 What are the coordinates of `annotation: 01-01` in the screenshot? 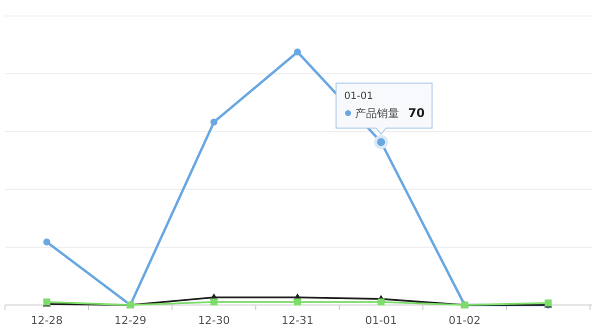 It's located at (359, 96).